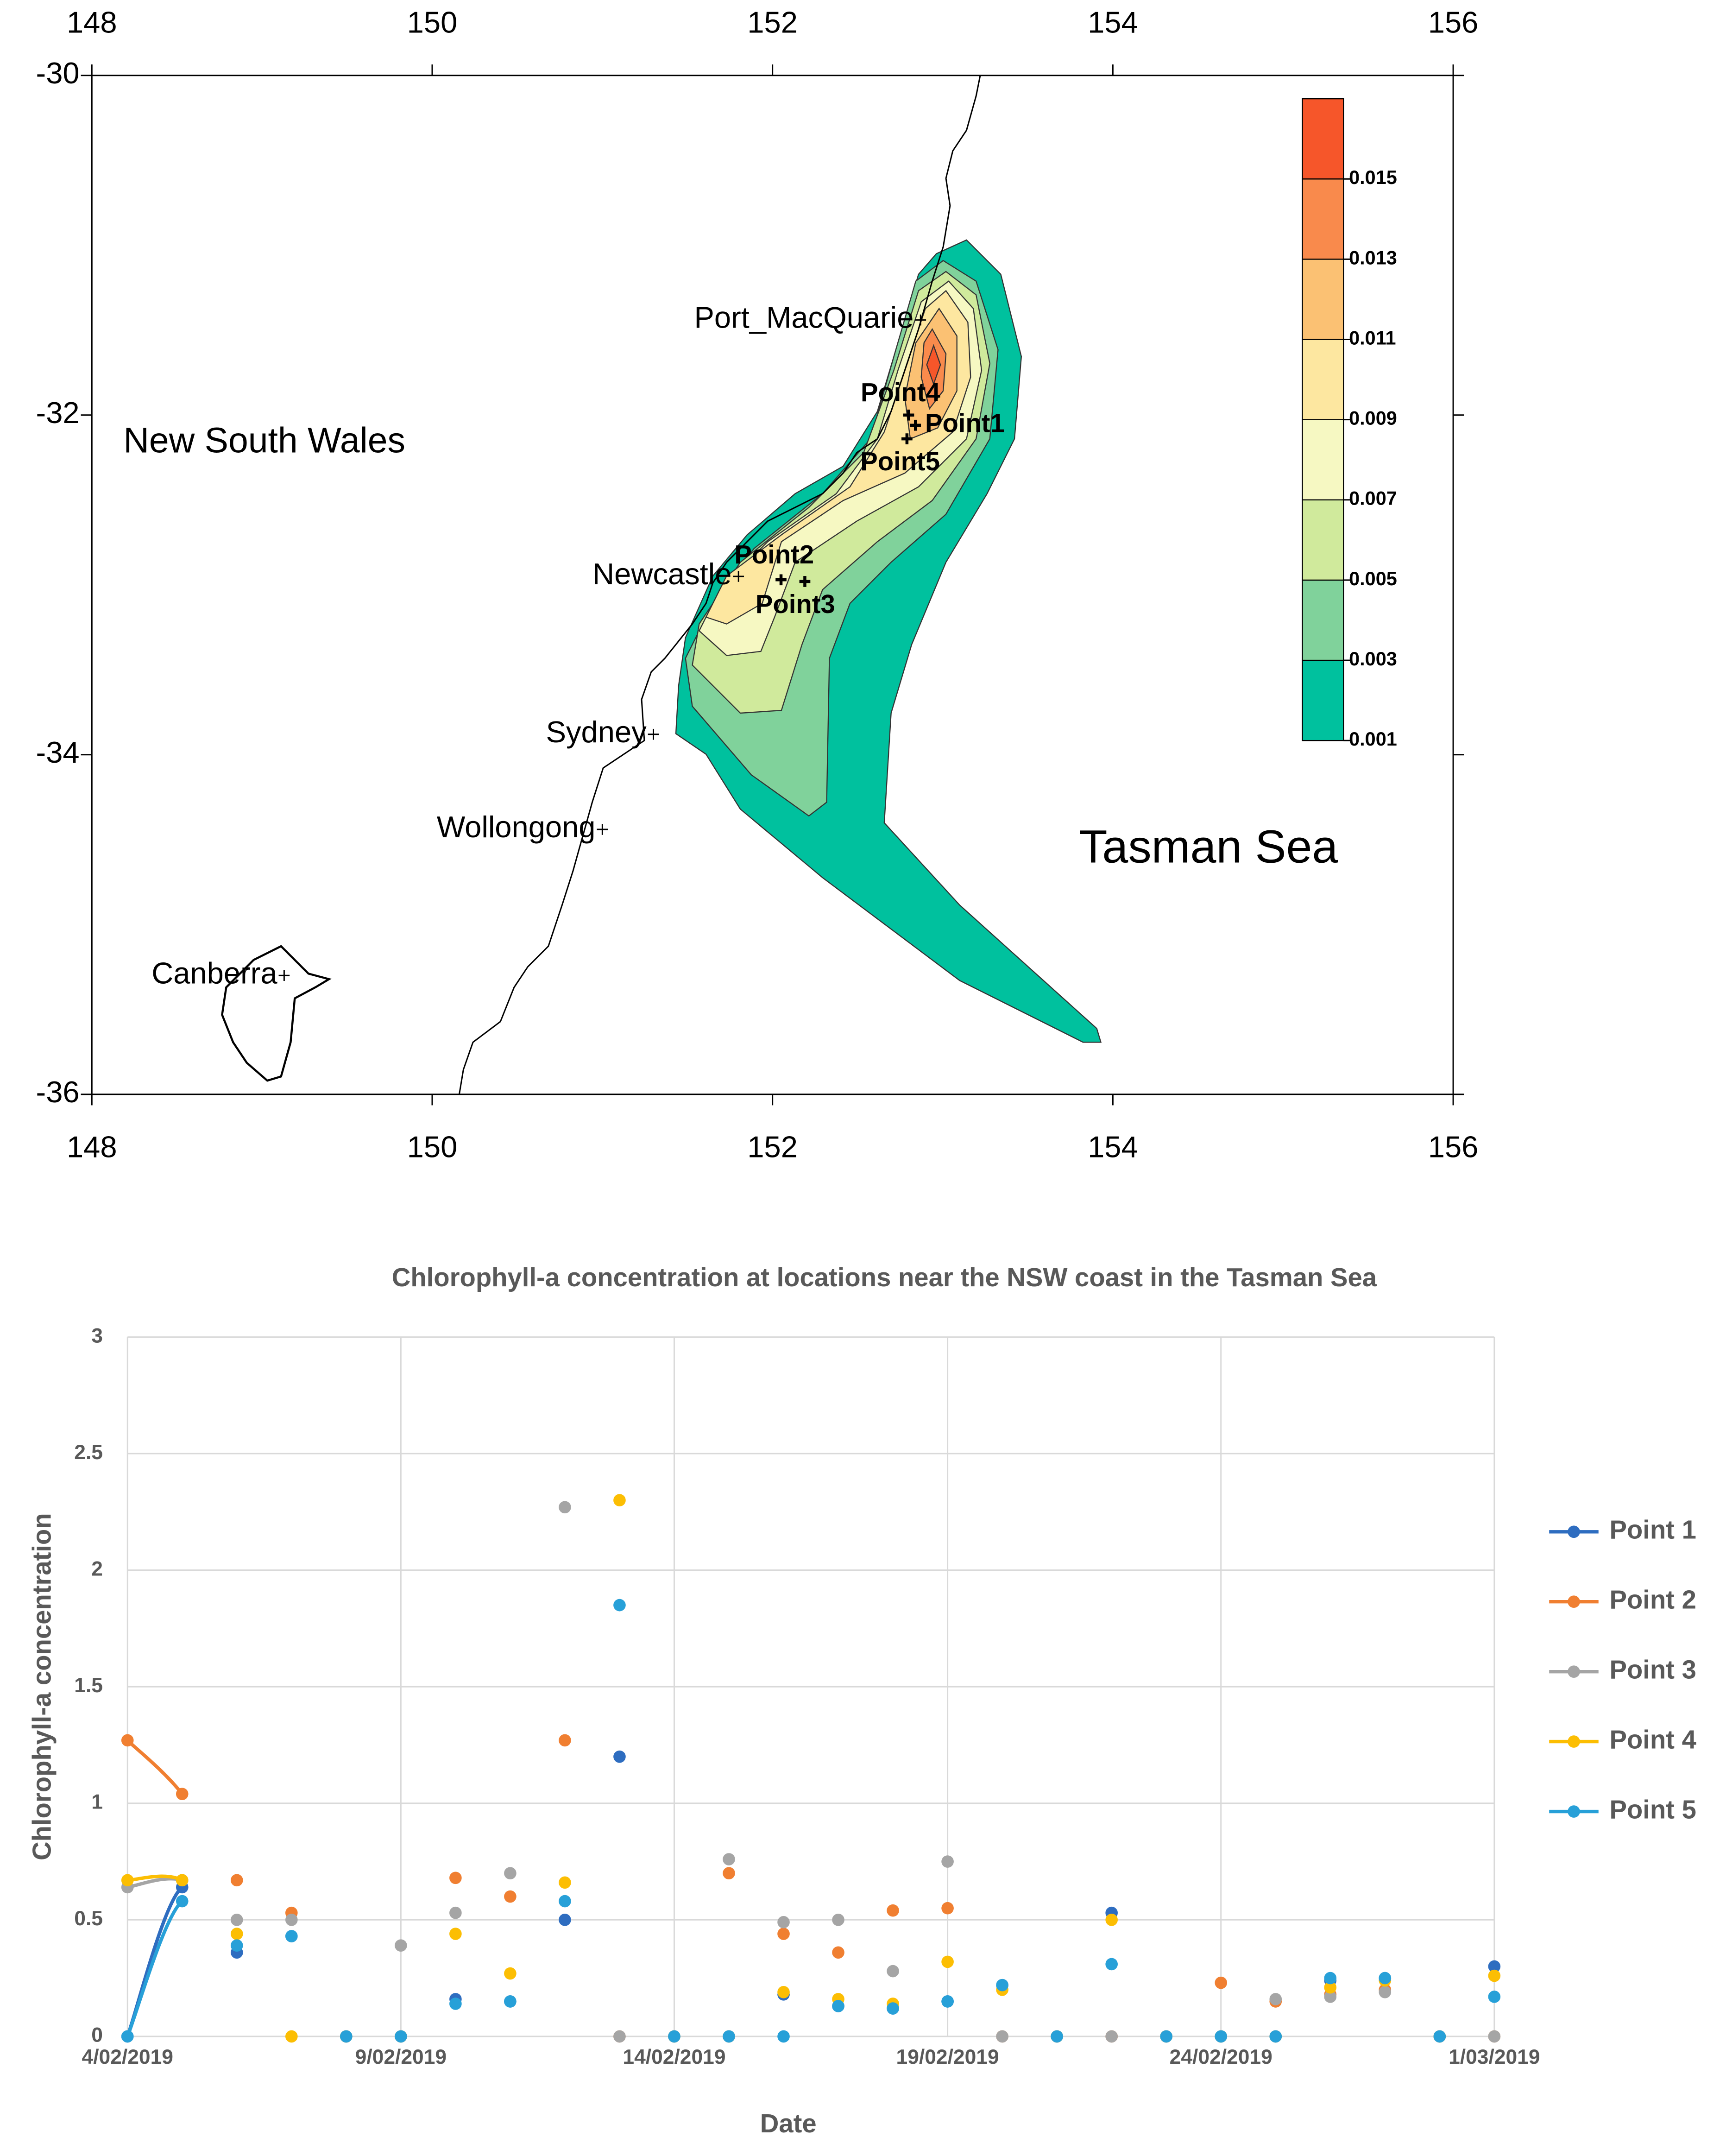  Describe the element at coordinates (1494, 2057) in the screenshot. I see `x-tick-label: 1/03/2019` at that location.